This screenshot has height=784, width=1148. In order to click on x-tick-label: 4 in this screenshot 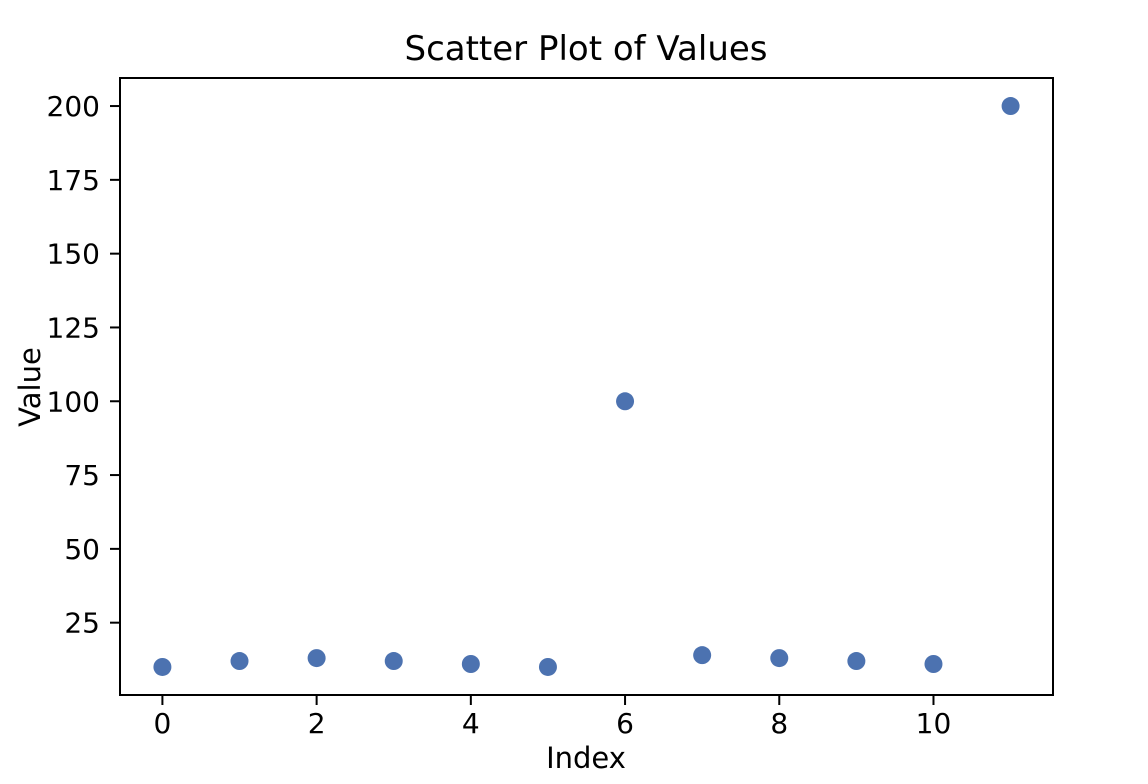, I will do `click(471, 723)`.